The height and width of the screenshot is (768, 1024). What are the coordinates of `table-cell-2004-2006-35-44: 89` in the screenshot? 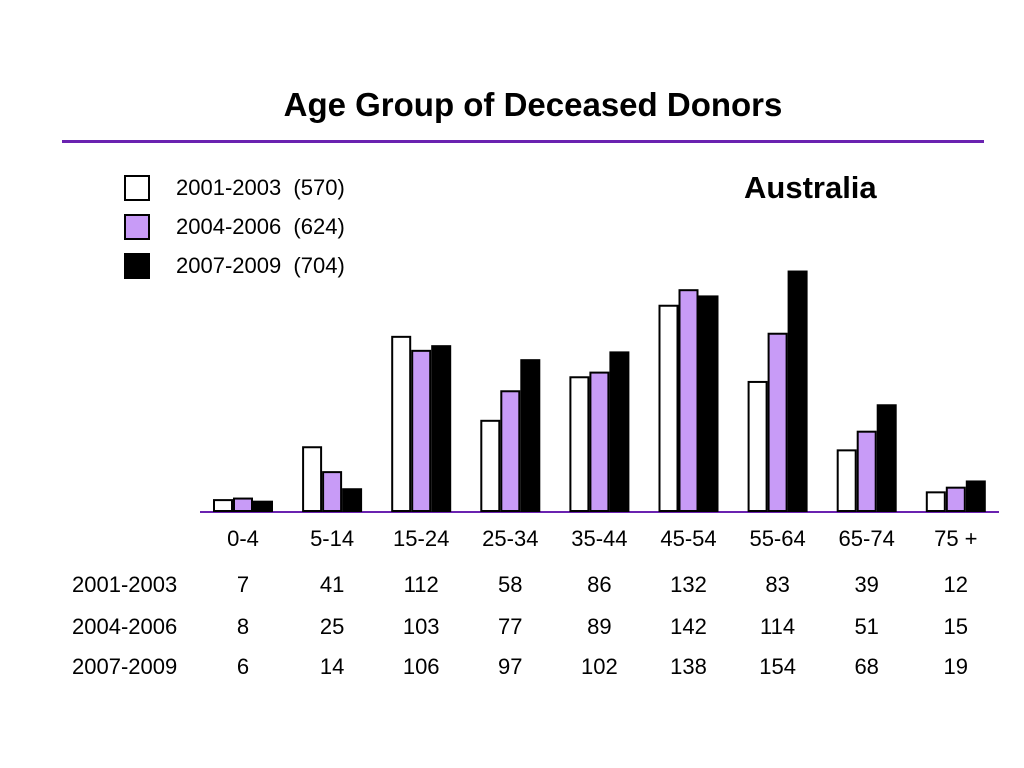 It's located at (599, 626).